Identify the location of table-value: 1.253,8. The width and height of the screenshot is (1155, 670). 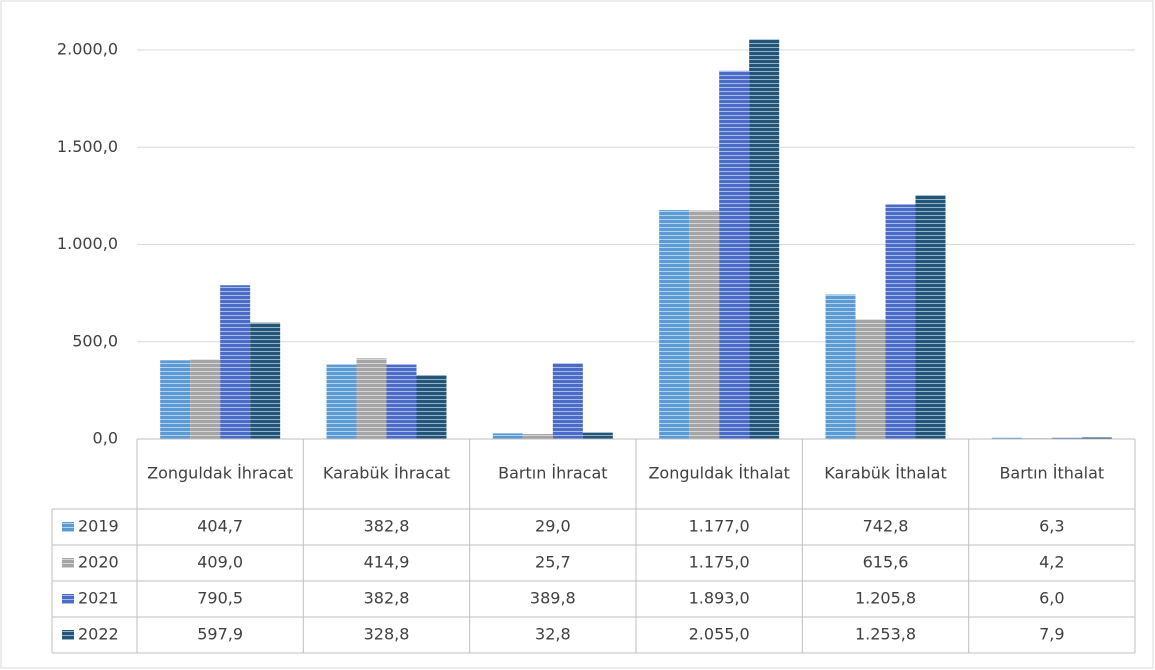
(885, 634).